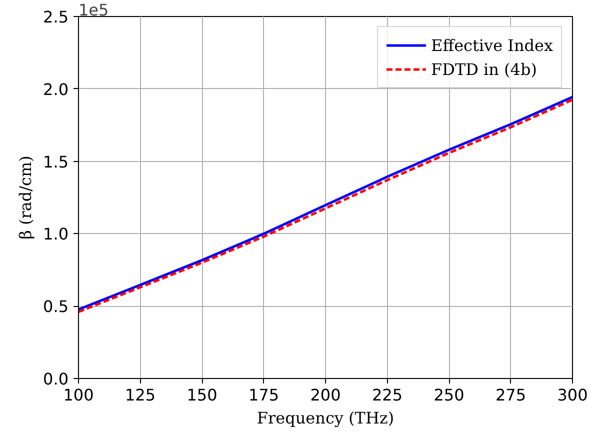  I want to click on y-tick-label: 0.0, so click(56, 379).